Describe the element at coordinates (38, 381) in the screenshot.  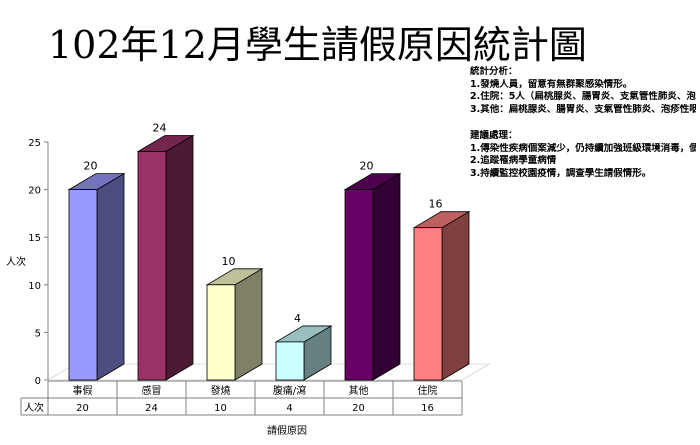
I see `y-tick-label: 0` at that location.